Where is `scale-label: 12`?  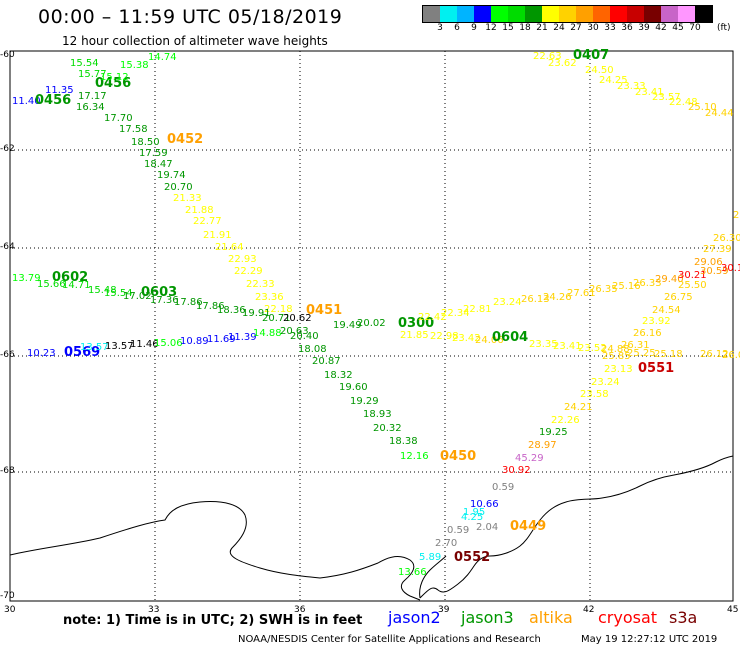
scale-label: 12 is located at coordinates (491, 28).